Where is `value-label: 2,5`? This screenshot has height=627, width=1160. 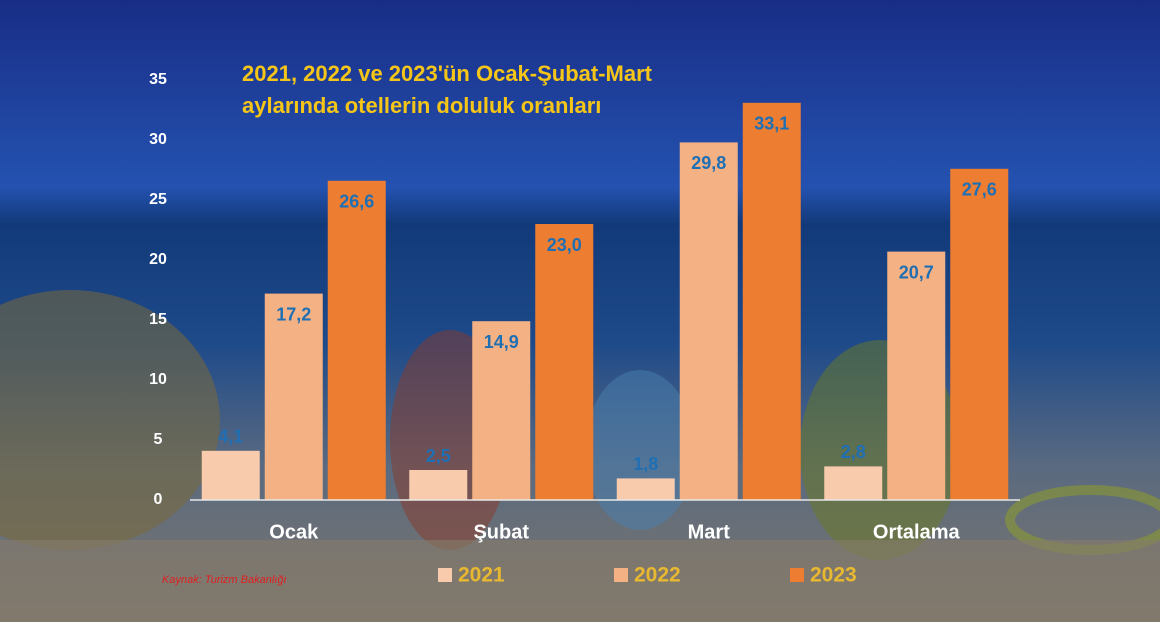
value-label: 2,5 is located at coordinates (438, 456).